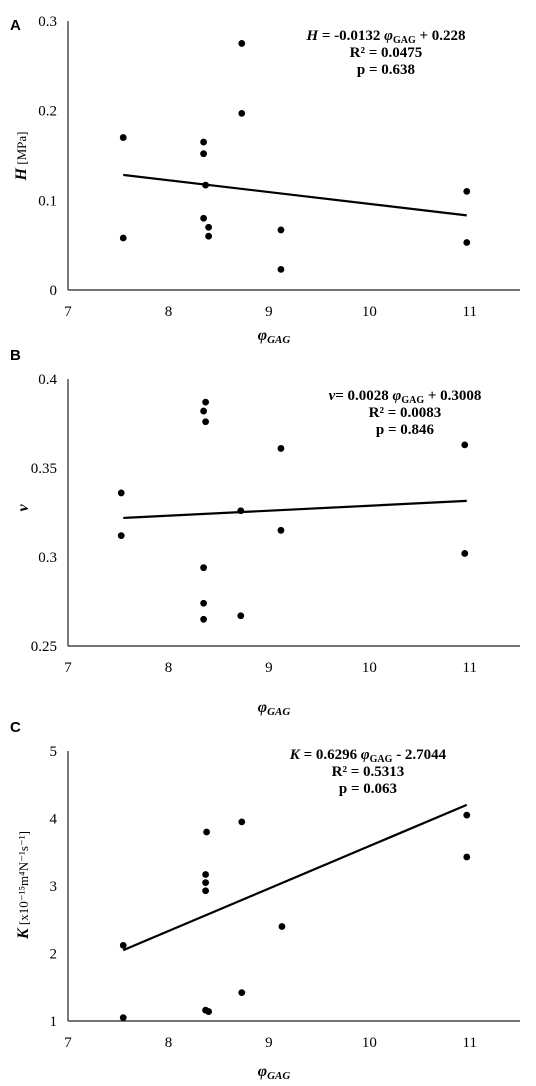 This screenshot has height=1086, width=536. I want to click on panel-label: C, so click(15, 727).